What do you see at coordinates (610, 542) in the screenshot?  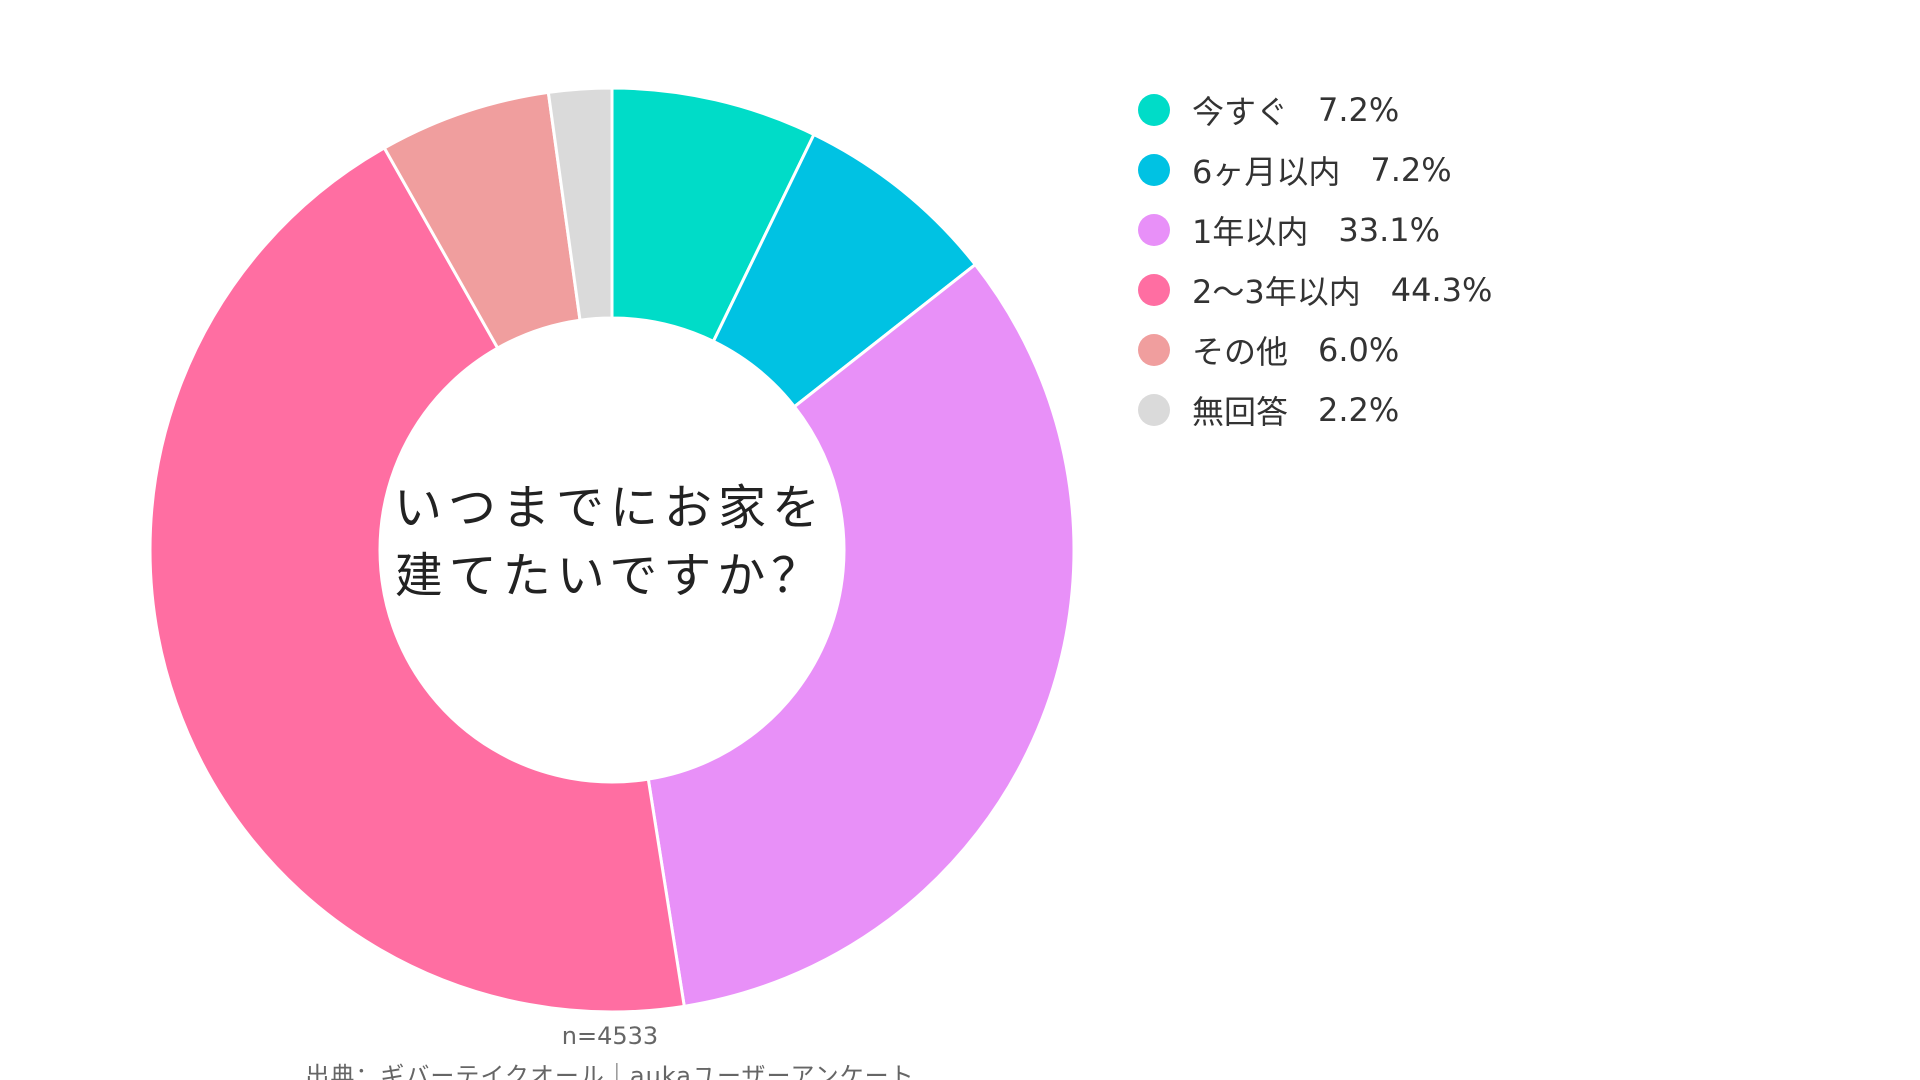 I see `chart-title: いつまでにお家を 建てたいですか？` at bounding box center [610, 542].